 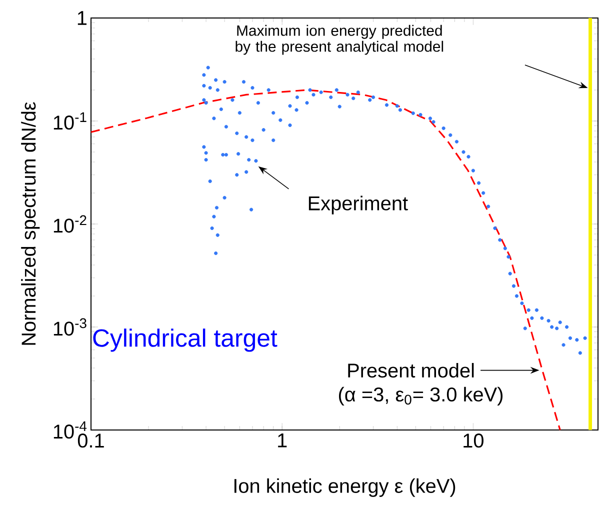 What do you see at coordinates (420, 396) in the screenshot?
I see `annotation: (α =3, ε$_{0}$= 3.0 keV)` at bounding box center [420, 396].